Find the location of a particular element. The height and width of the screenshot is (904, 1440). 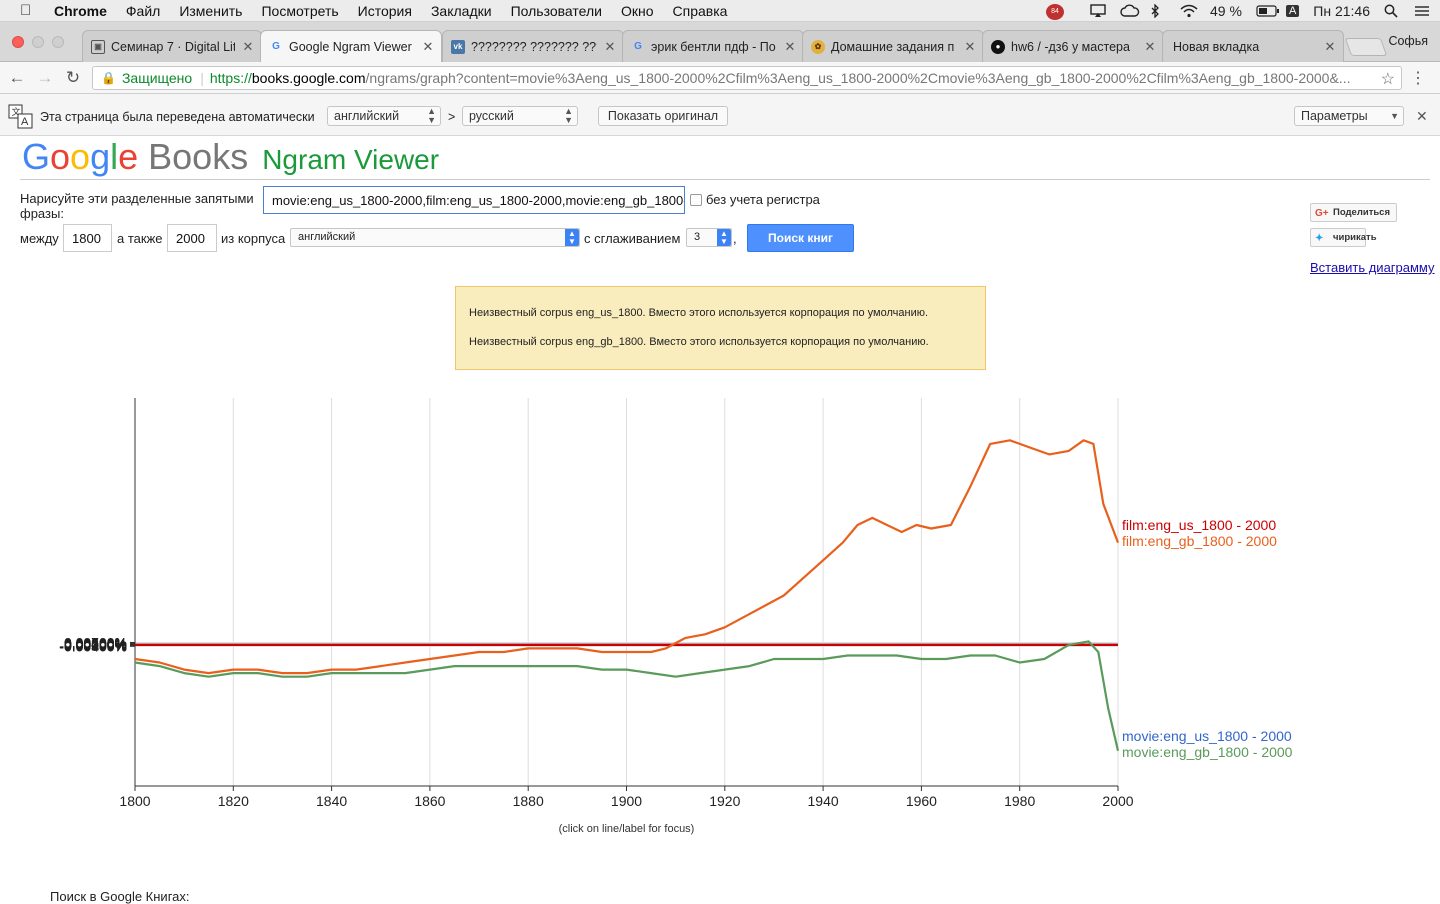

window-close-icon is located at coordinates (18, 42).